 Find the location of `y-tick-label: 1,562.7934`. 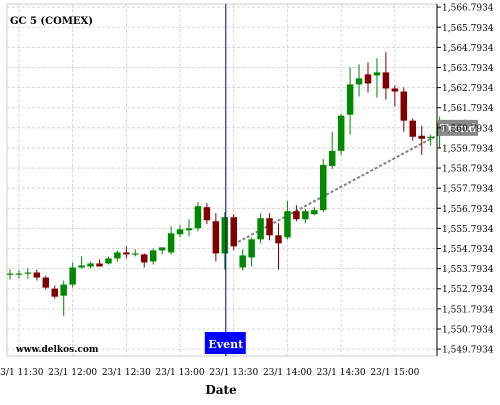

y-tick-label: 1,562.7934 is located at coordinates (468, 89).